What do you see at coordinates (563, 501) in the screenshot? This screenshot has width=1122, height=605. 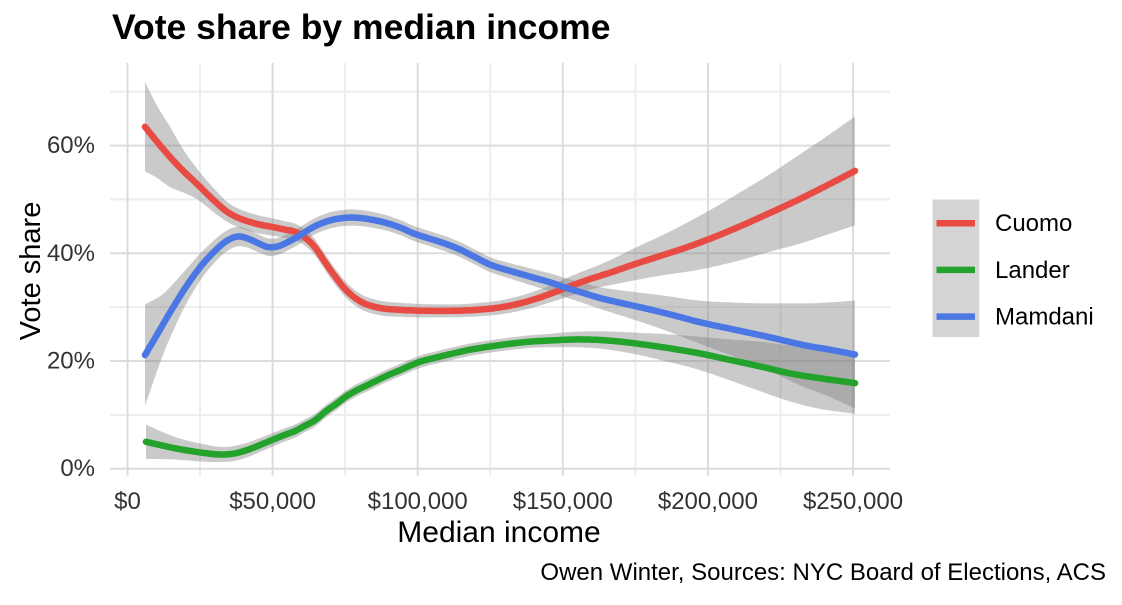 I see `svg-text: $150,000` at bounding box center [563, 501].